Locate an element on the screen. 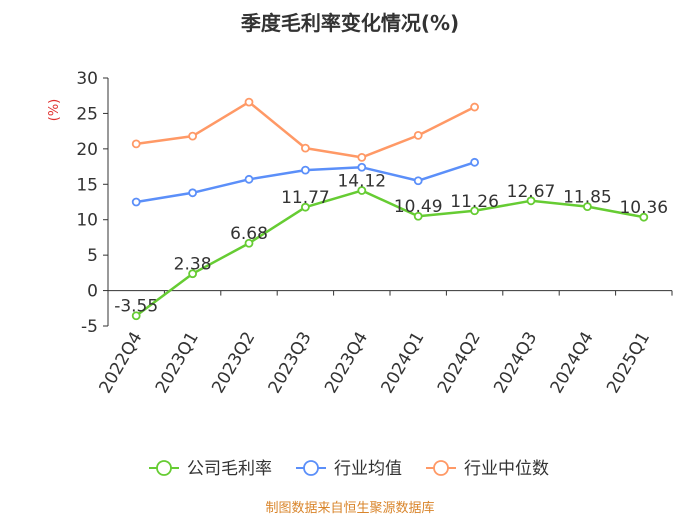  y-tick-label: 0 is located at coordinates (92, 292).